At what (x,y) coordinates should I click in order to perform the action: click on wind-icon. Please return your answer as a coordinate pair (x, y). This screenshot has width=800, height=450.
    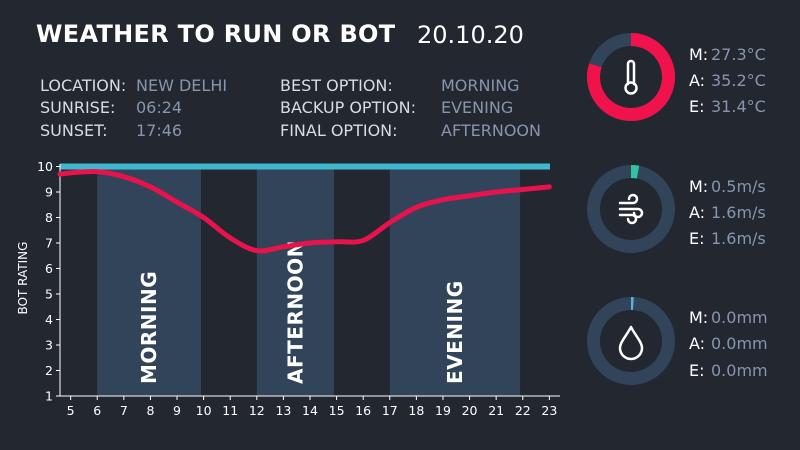
    Looking at the image, I should click on (631, 209).